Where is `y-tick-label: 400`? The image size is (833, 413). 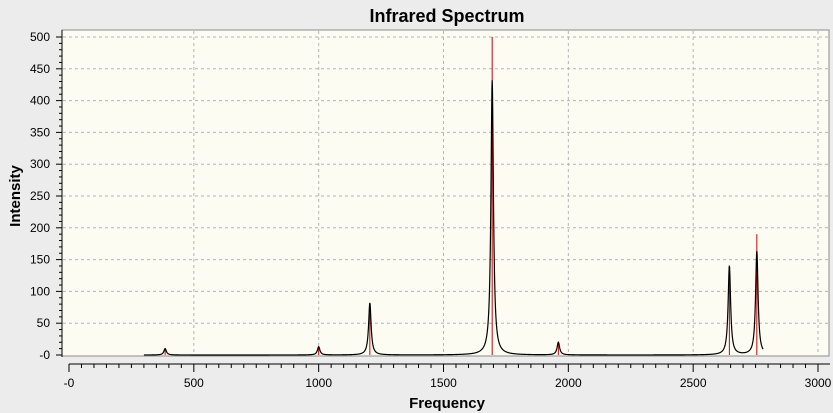
y-tick-label: 400 is located at coordinates (40, 101).